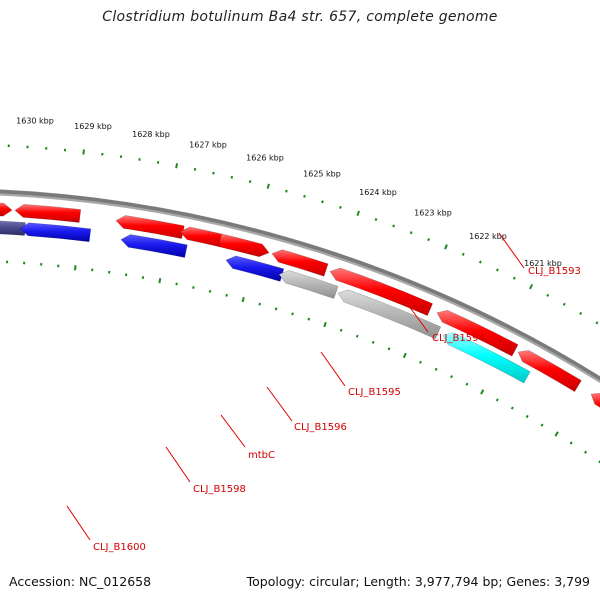 The image size is (600, 600). I want to click on scale-tick-label: 1623 kbp, so click(433, 213).